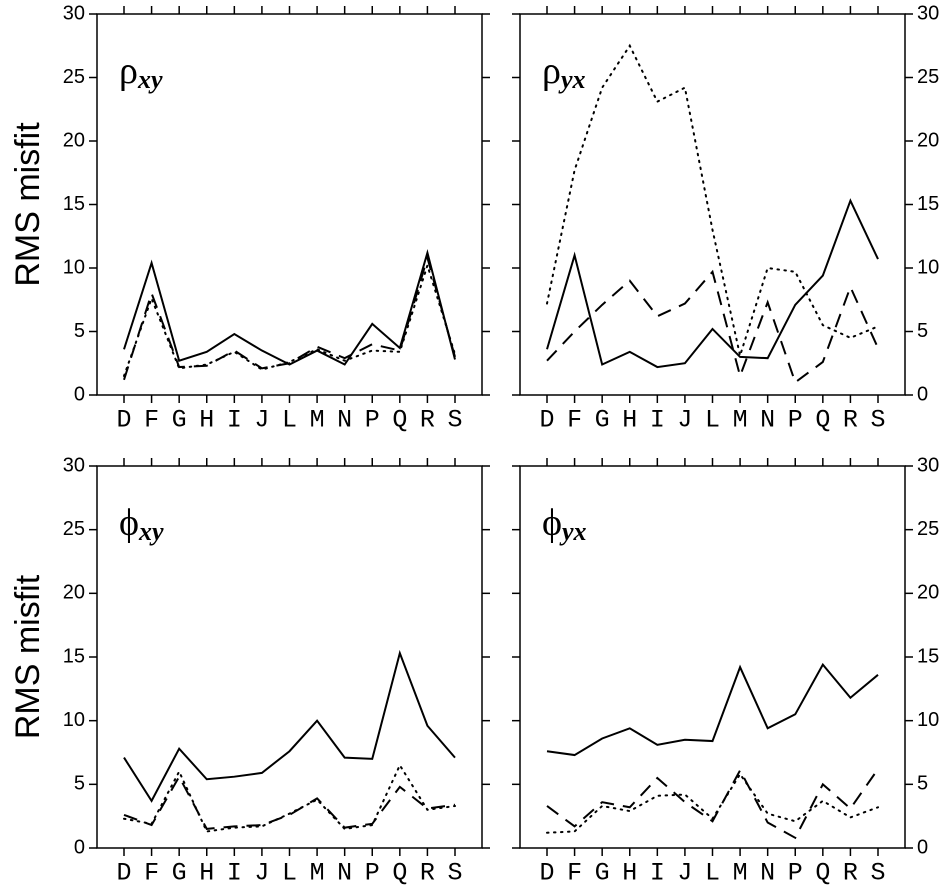  I want to click on panel-title: ρxy, so click(141, 72).